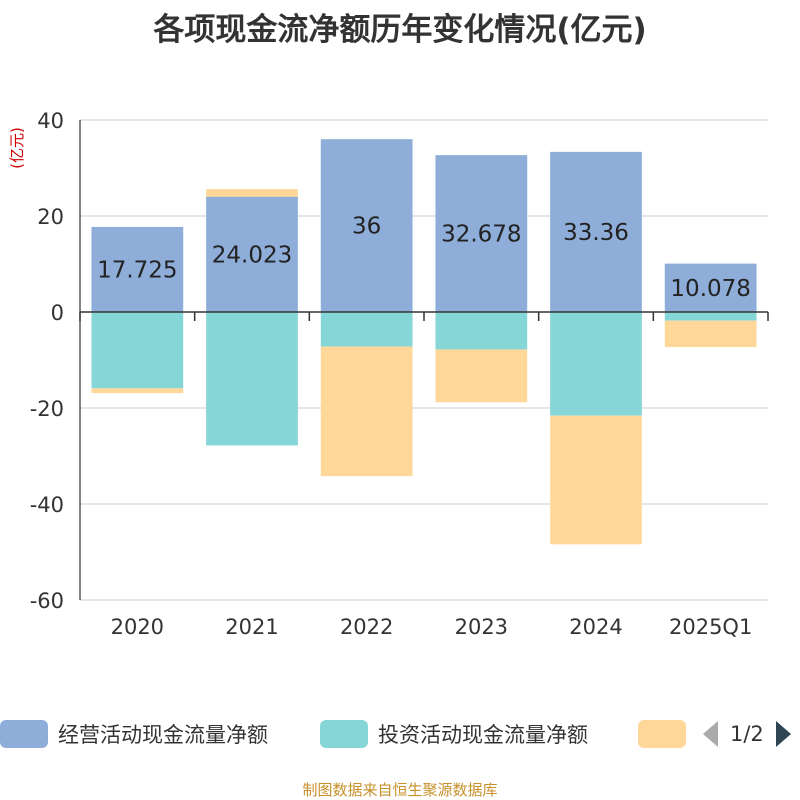 The width and height of the screenshot is (800, 800). Describe the element at coordinates (481, 627) in the screenshot. I see `x-tick-label: 2023` at that location.